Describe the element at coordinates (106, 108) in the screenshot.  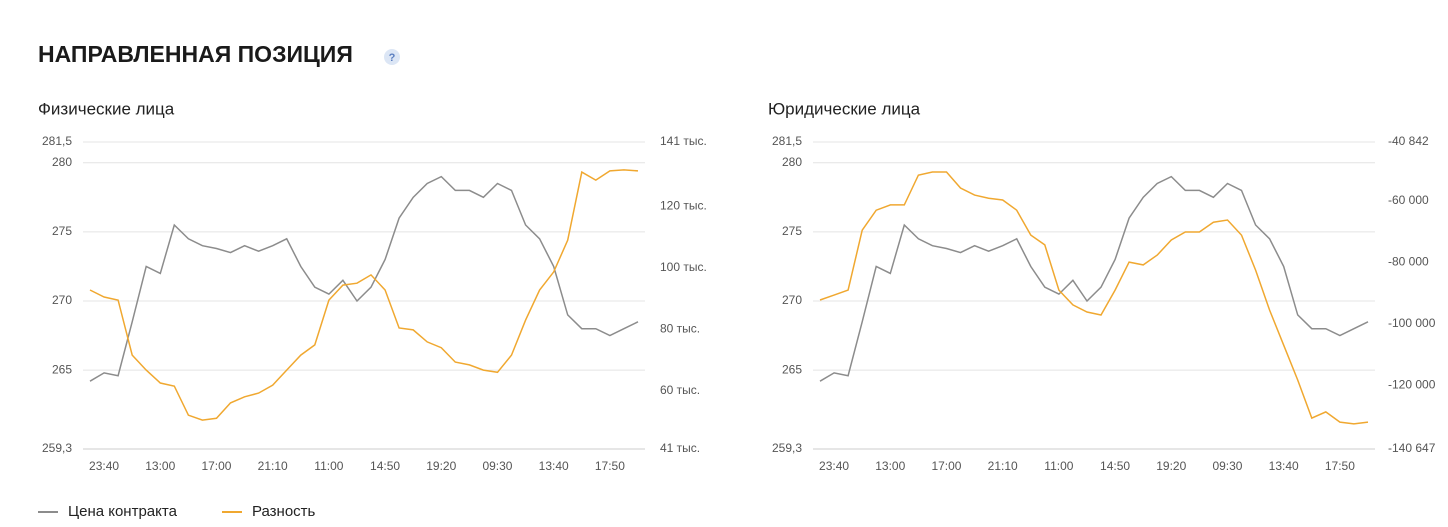
I see `chart-subtitle: Физические лица` at that location.